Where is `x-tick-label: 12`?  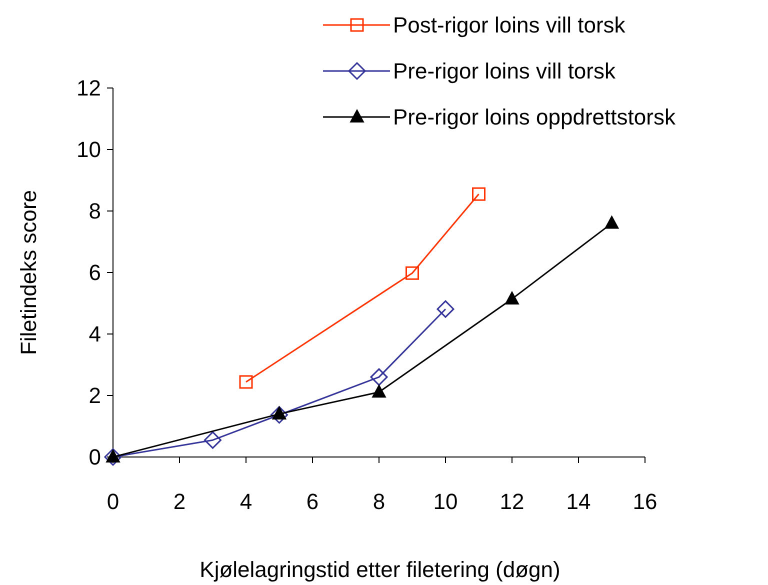 x-tick-label: 12 is located at coordinates (512, 501).